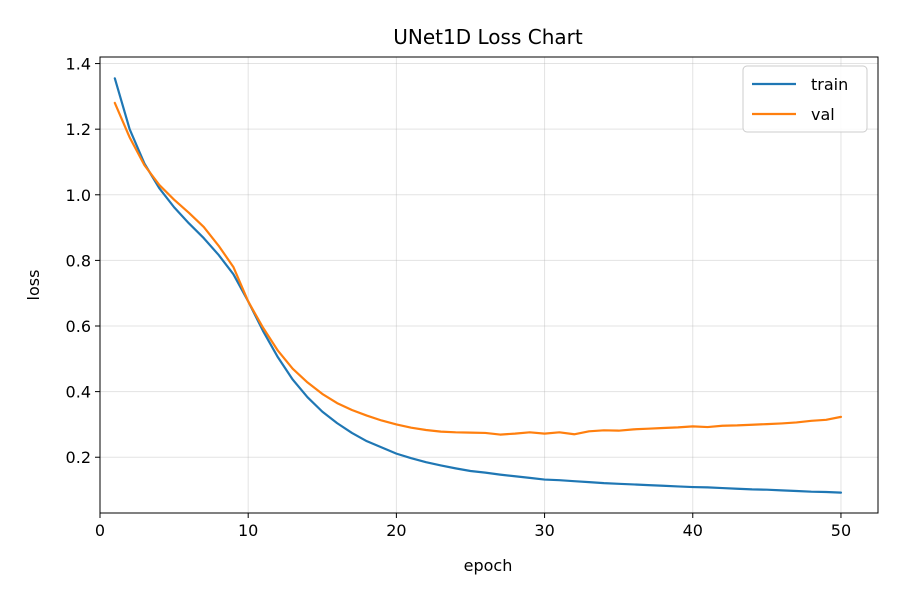 The height and width of the screenshot is (600, 900). I want to click on y-tick-label: 0.4, so click(78, 392).